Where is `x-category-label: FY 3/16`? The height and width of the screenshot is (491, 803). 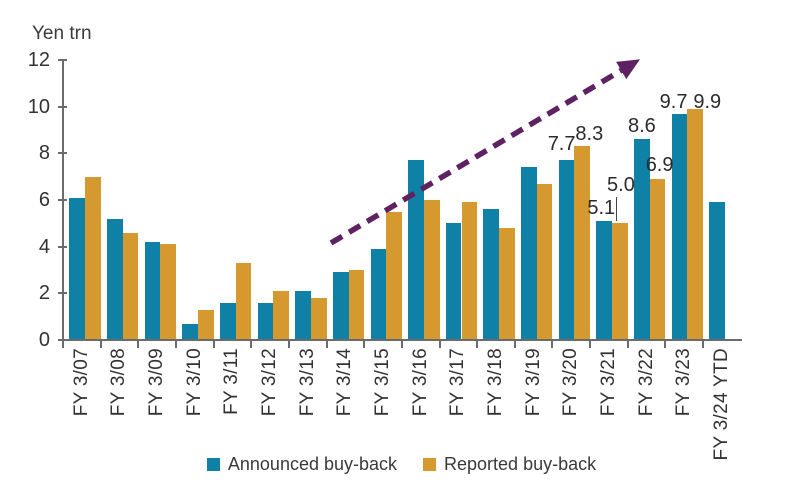 x-category-label: FY 3/16 is located at coordinates (420, 382).